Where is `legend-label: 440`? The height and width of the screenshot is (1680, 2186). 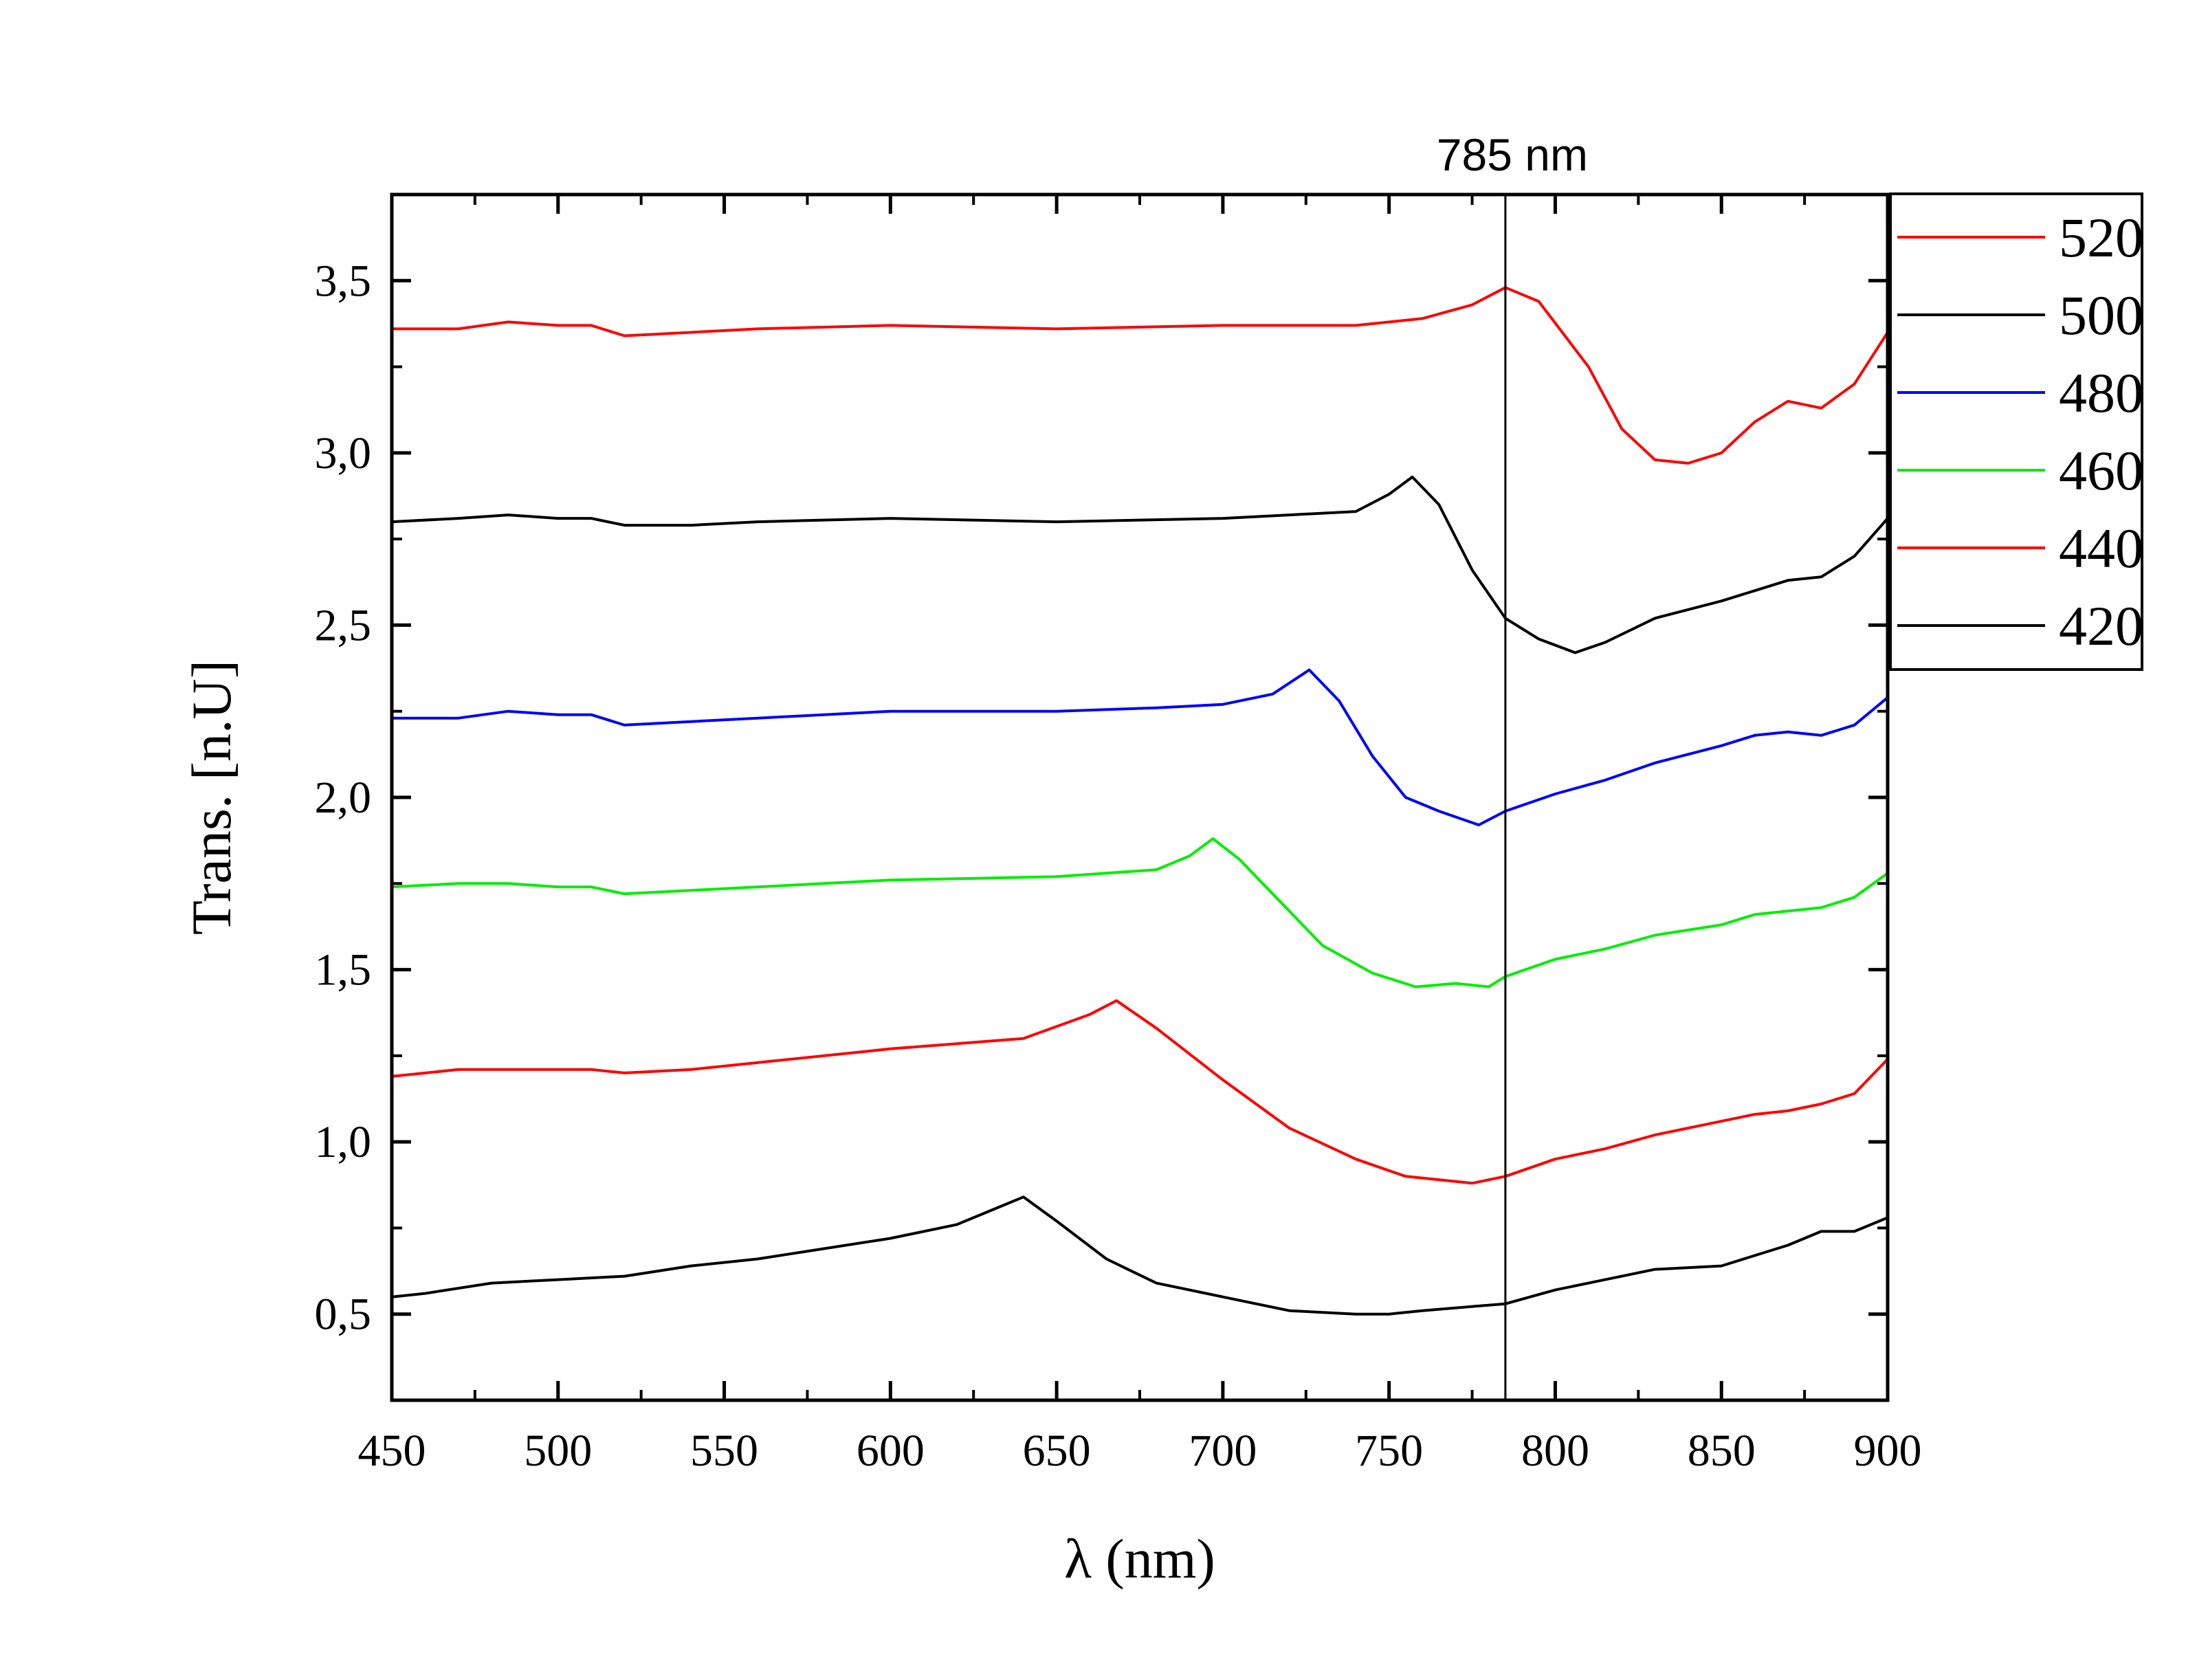
legend-label: 440 is located at coordinates (2101, 548).